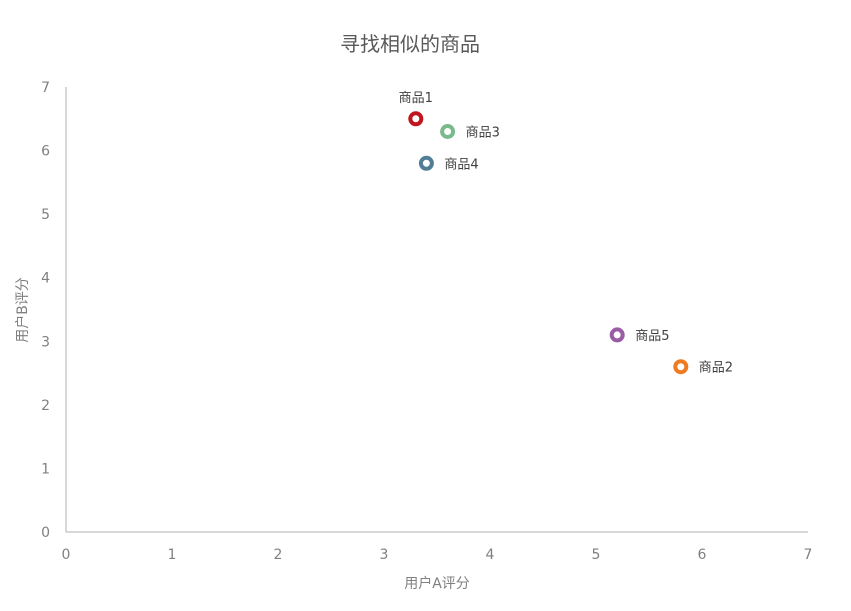  I want to click on x-tick-label: 5, so click(596, 555).